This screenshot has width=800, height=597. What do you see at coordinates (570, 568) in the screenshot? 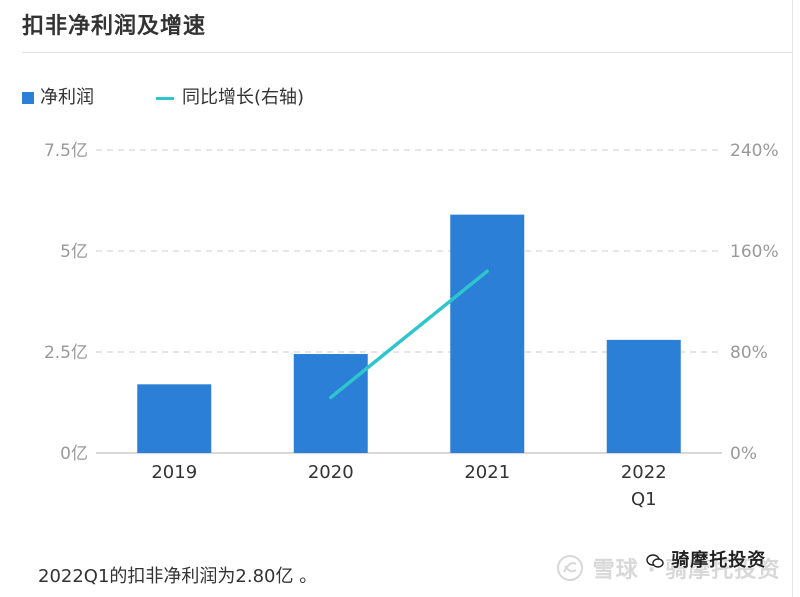
I see `snowball-logo-icon` at bounding box center [570, 568].